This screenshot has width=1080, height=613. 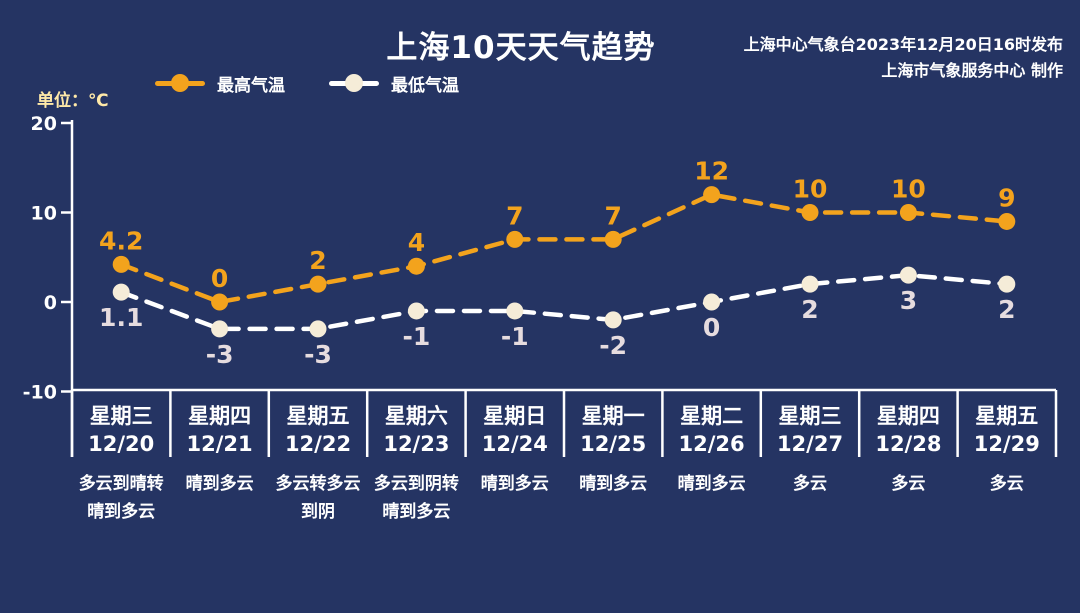 I want to click on temperature-value-label: -2, so click(x=613, y=345).